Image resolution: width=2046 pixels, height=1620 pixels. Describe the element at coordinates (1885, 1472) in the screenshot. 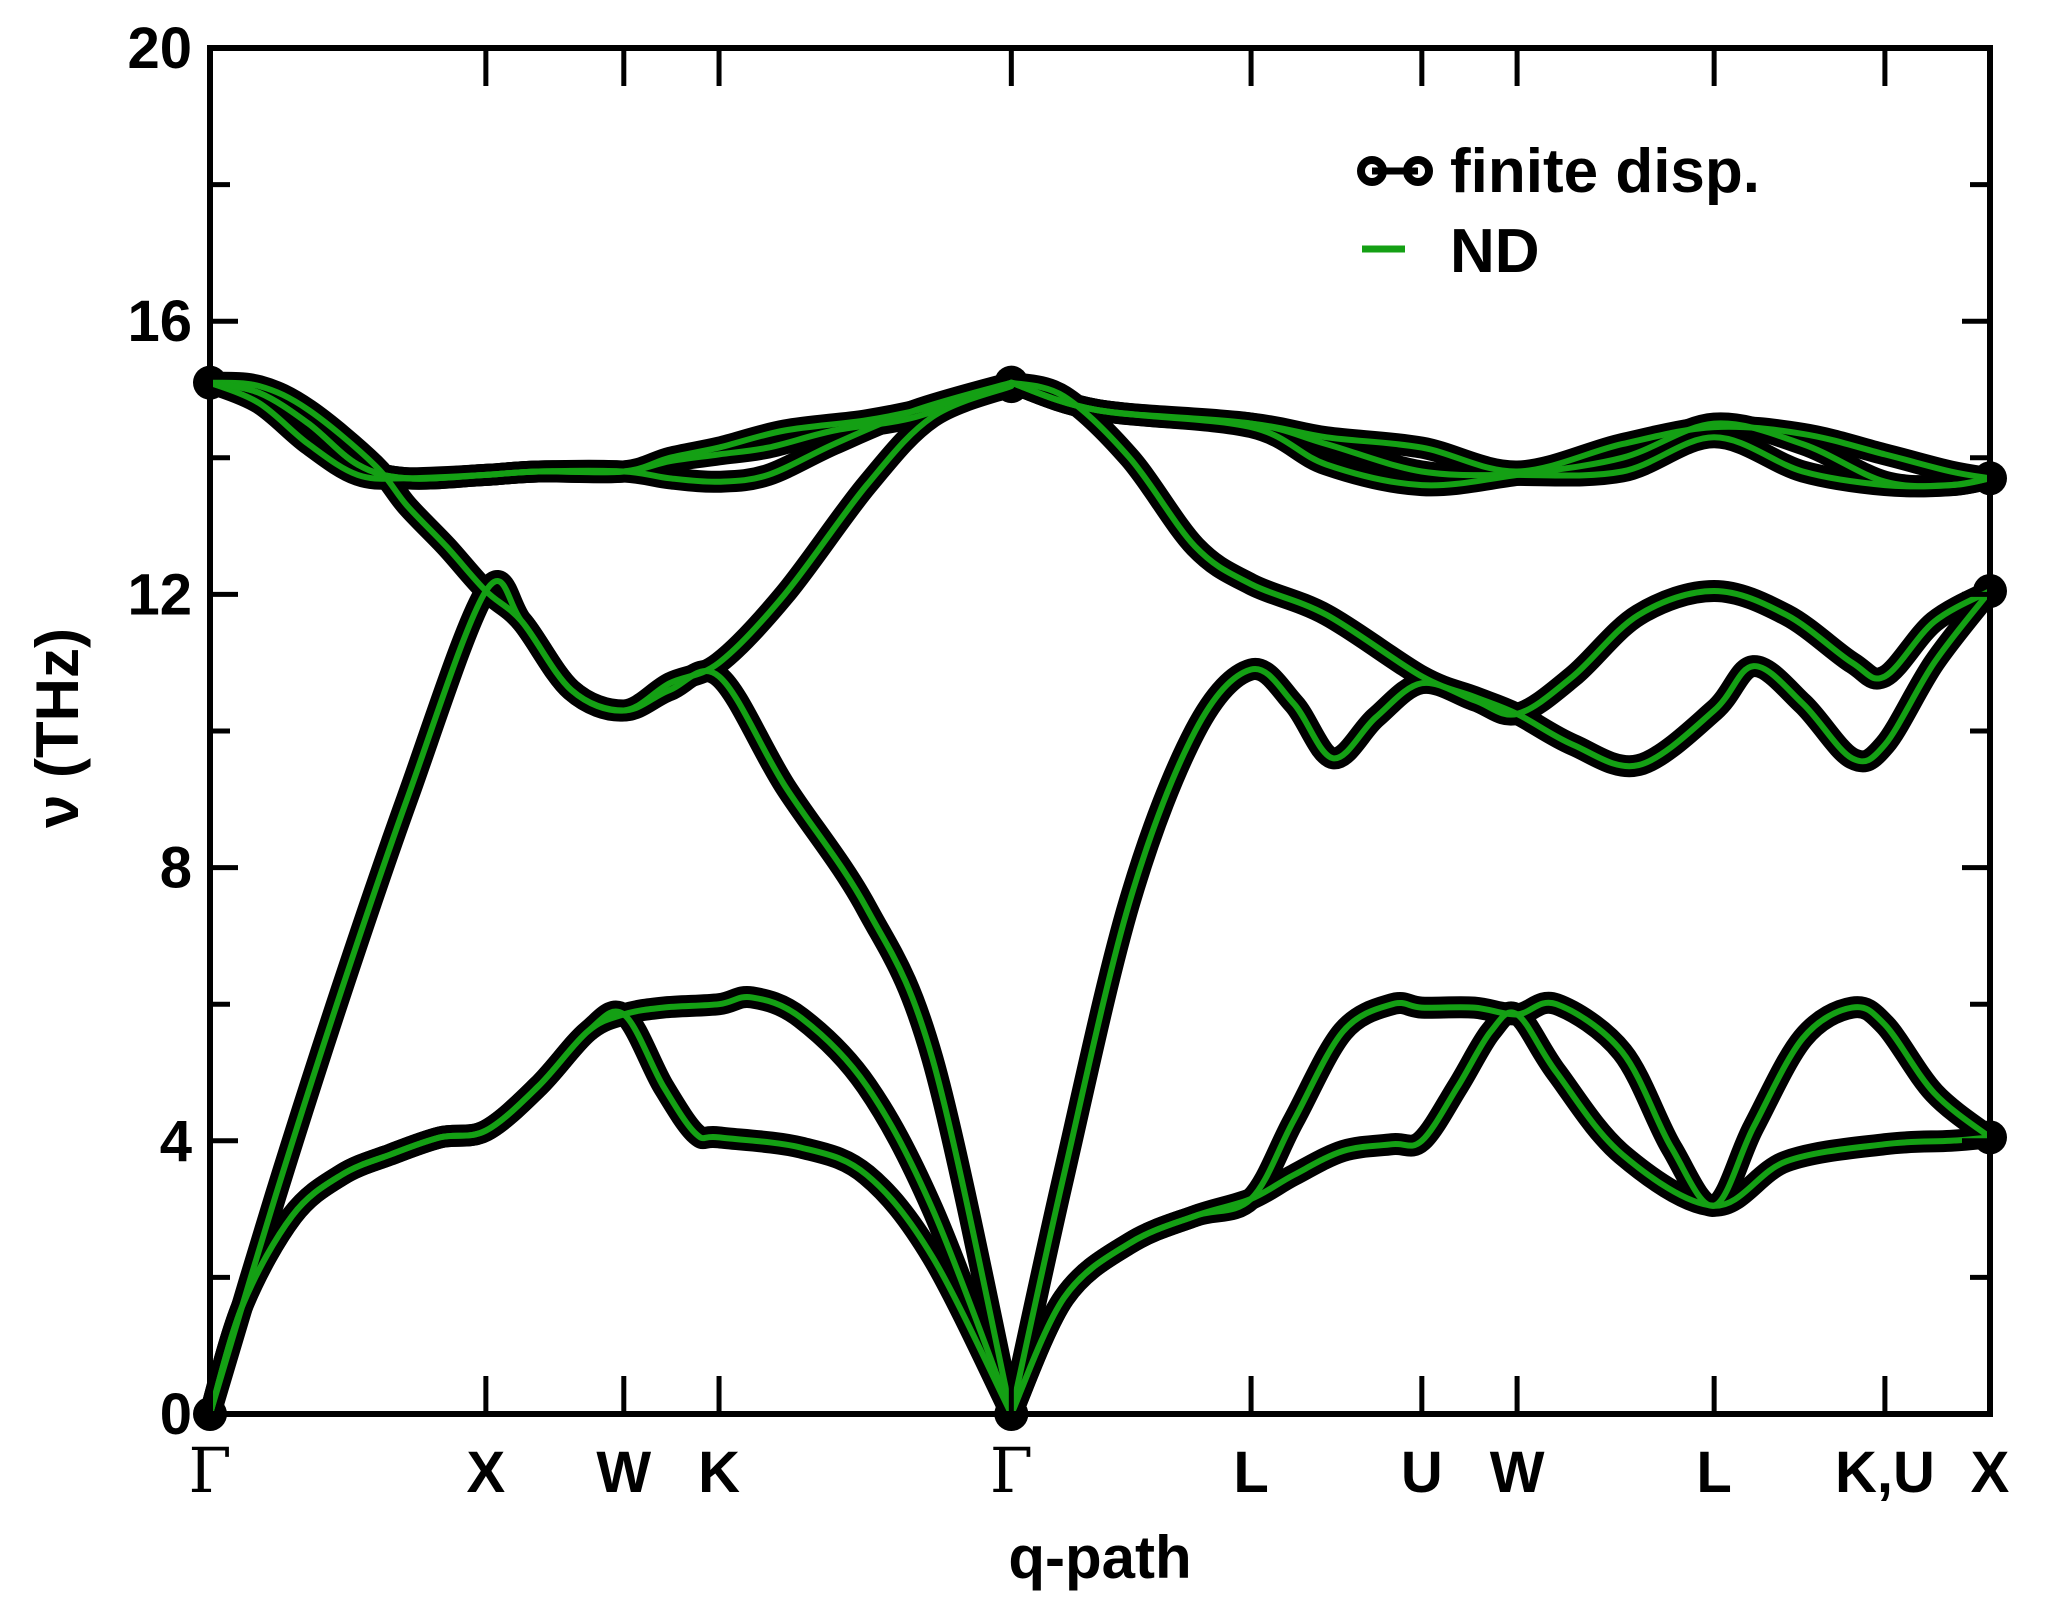

I see `x-tick-label-9: K,U` at that location.